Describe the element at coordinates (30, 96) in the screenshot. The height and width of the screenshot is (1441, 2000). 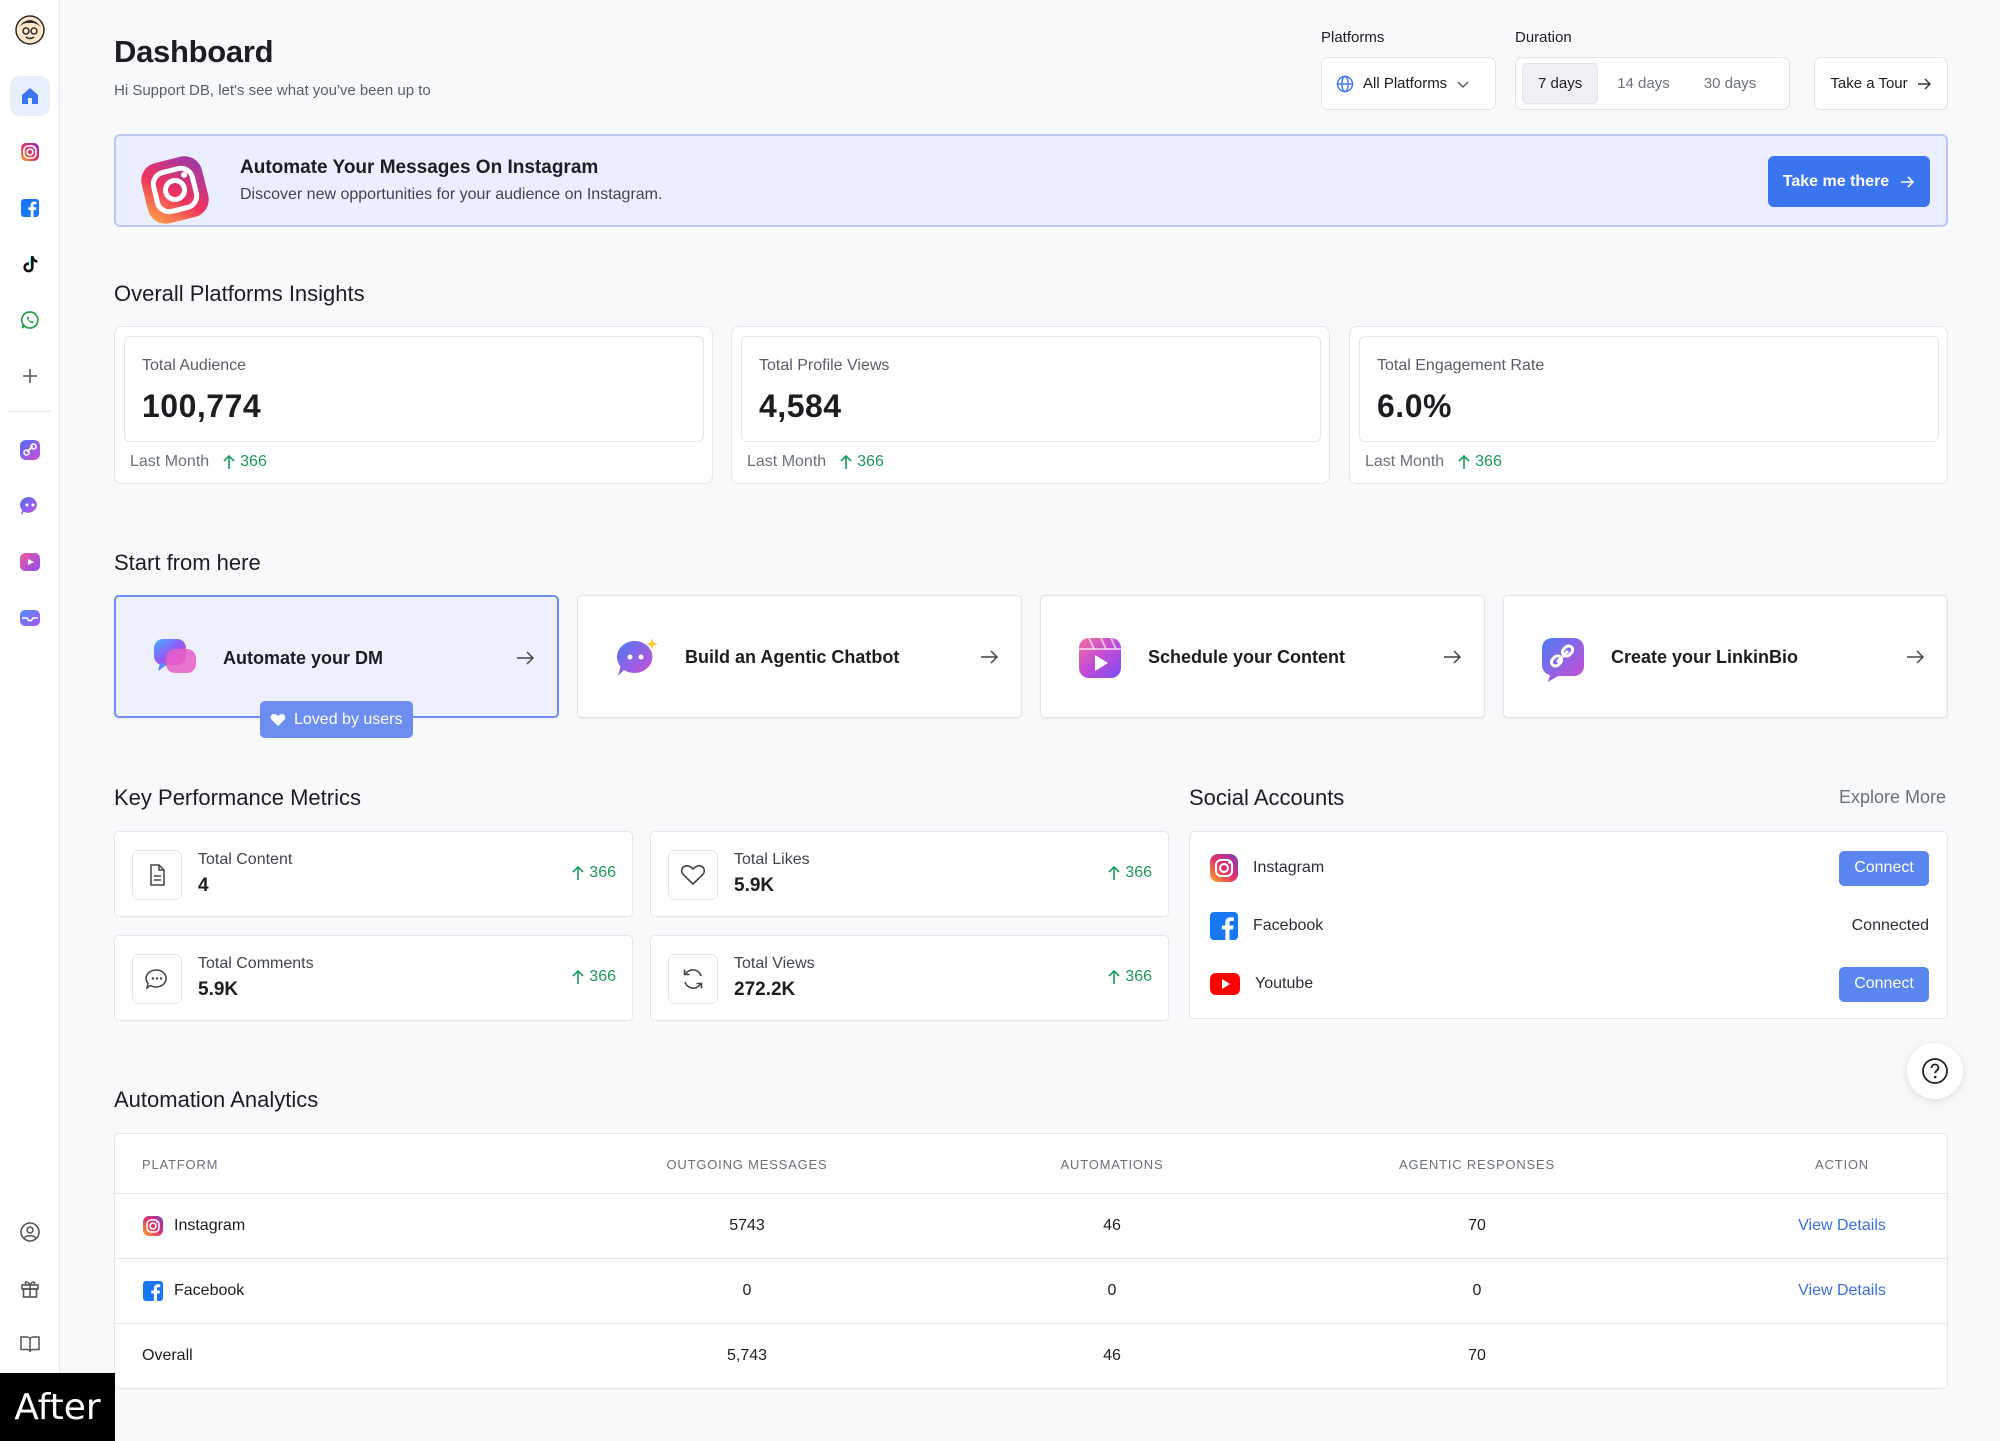
I see `home-icon` at that location.